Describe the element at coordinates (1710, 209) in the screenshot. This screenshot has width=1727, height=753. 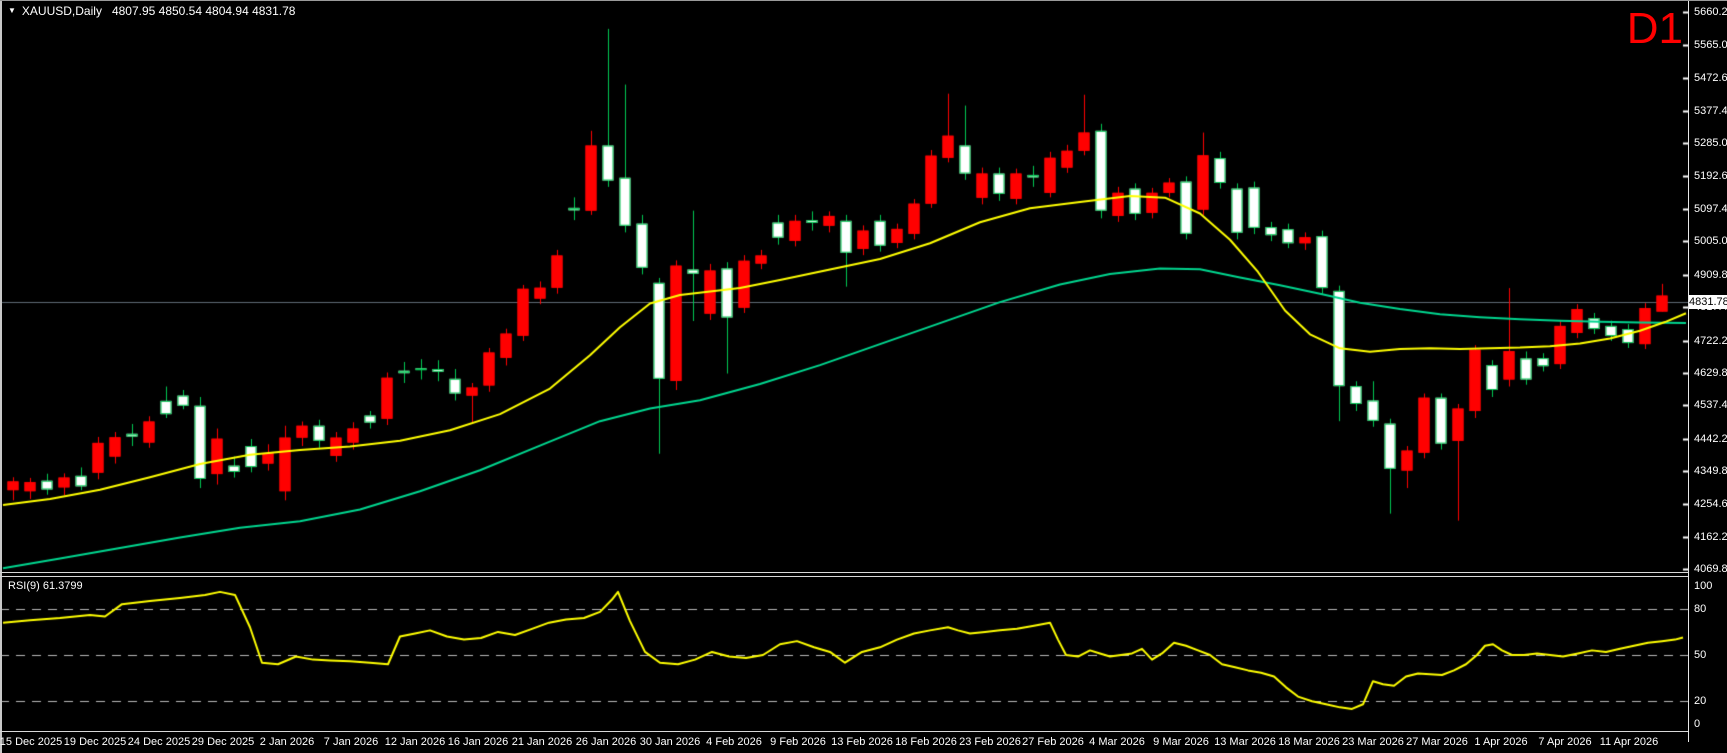
I see `price-axis-label: 5097.40` at that location.